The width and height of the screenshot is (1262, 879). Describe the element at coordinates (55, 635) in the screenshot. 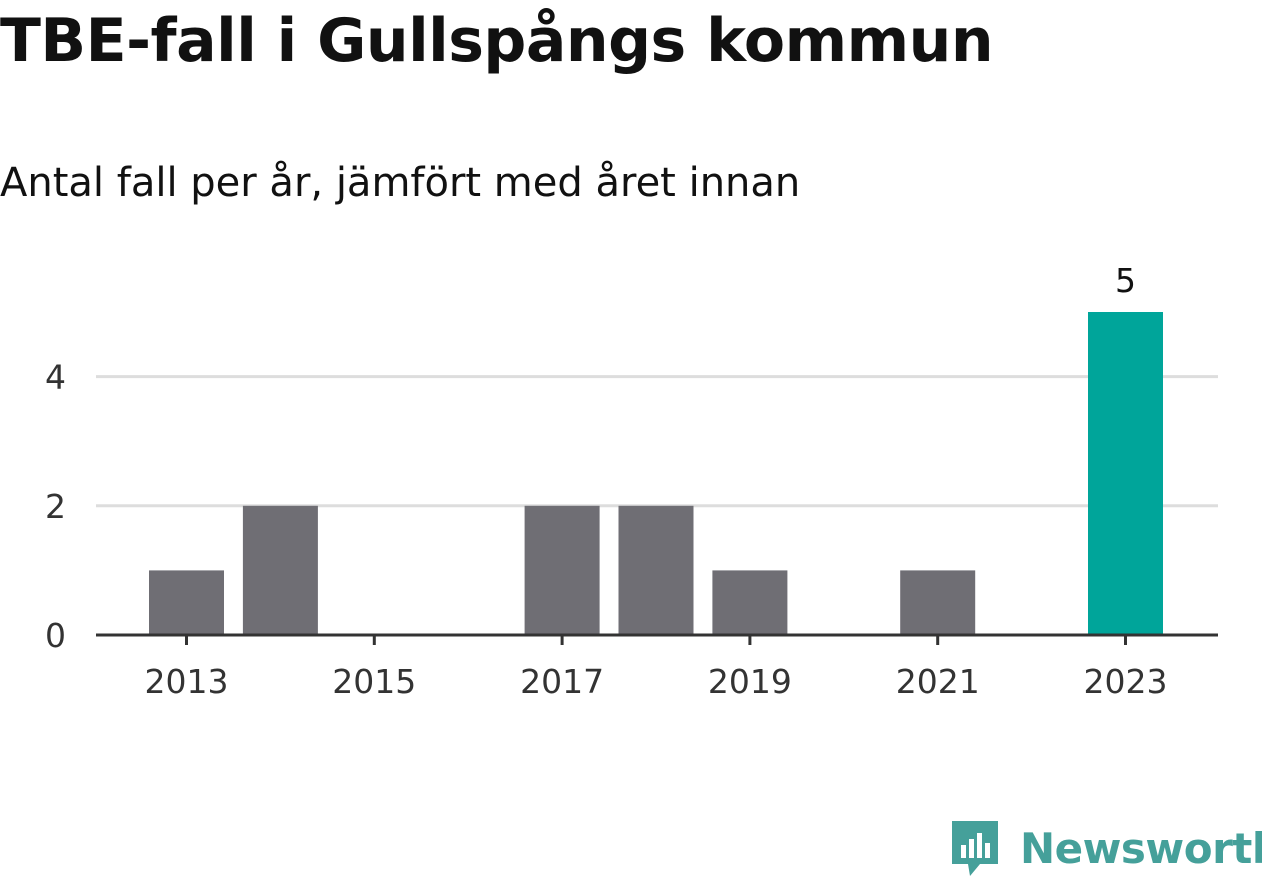

I see `y-tick-label-0: 0` at that location.